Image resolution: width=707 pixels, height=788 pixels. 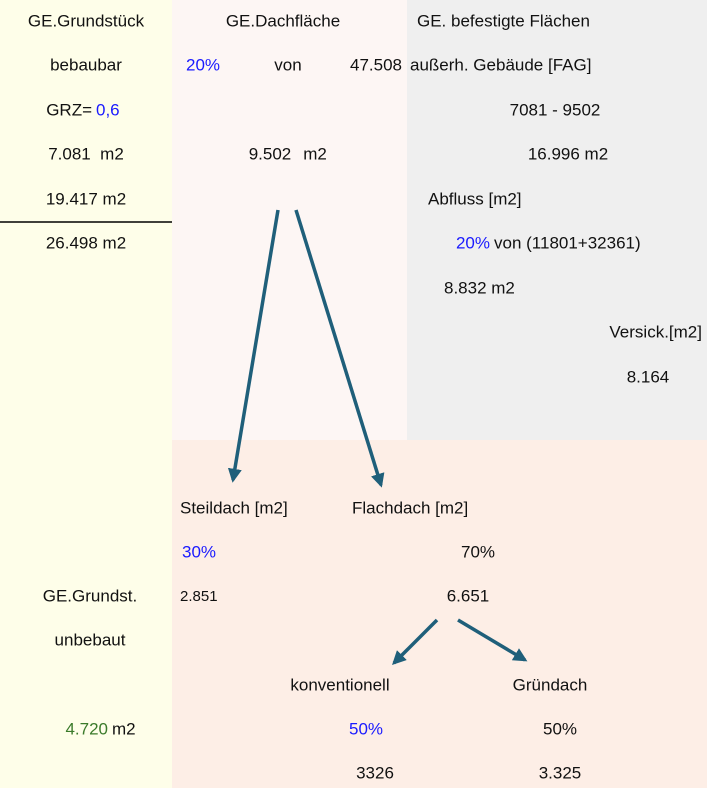 I want to click on cell-text: Steildach [m2], so click(x=234, y=507).